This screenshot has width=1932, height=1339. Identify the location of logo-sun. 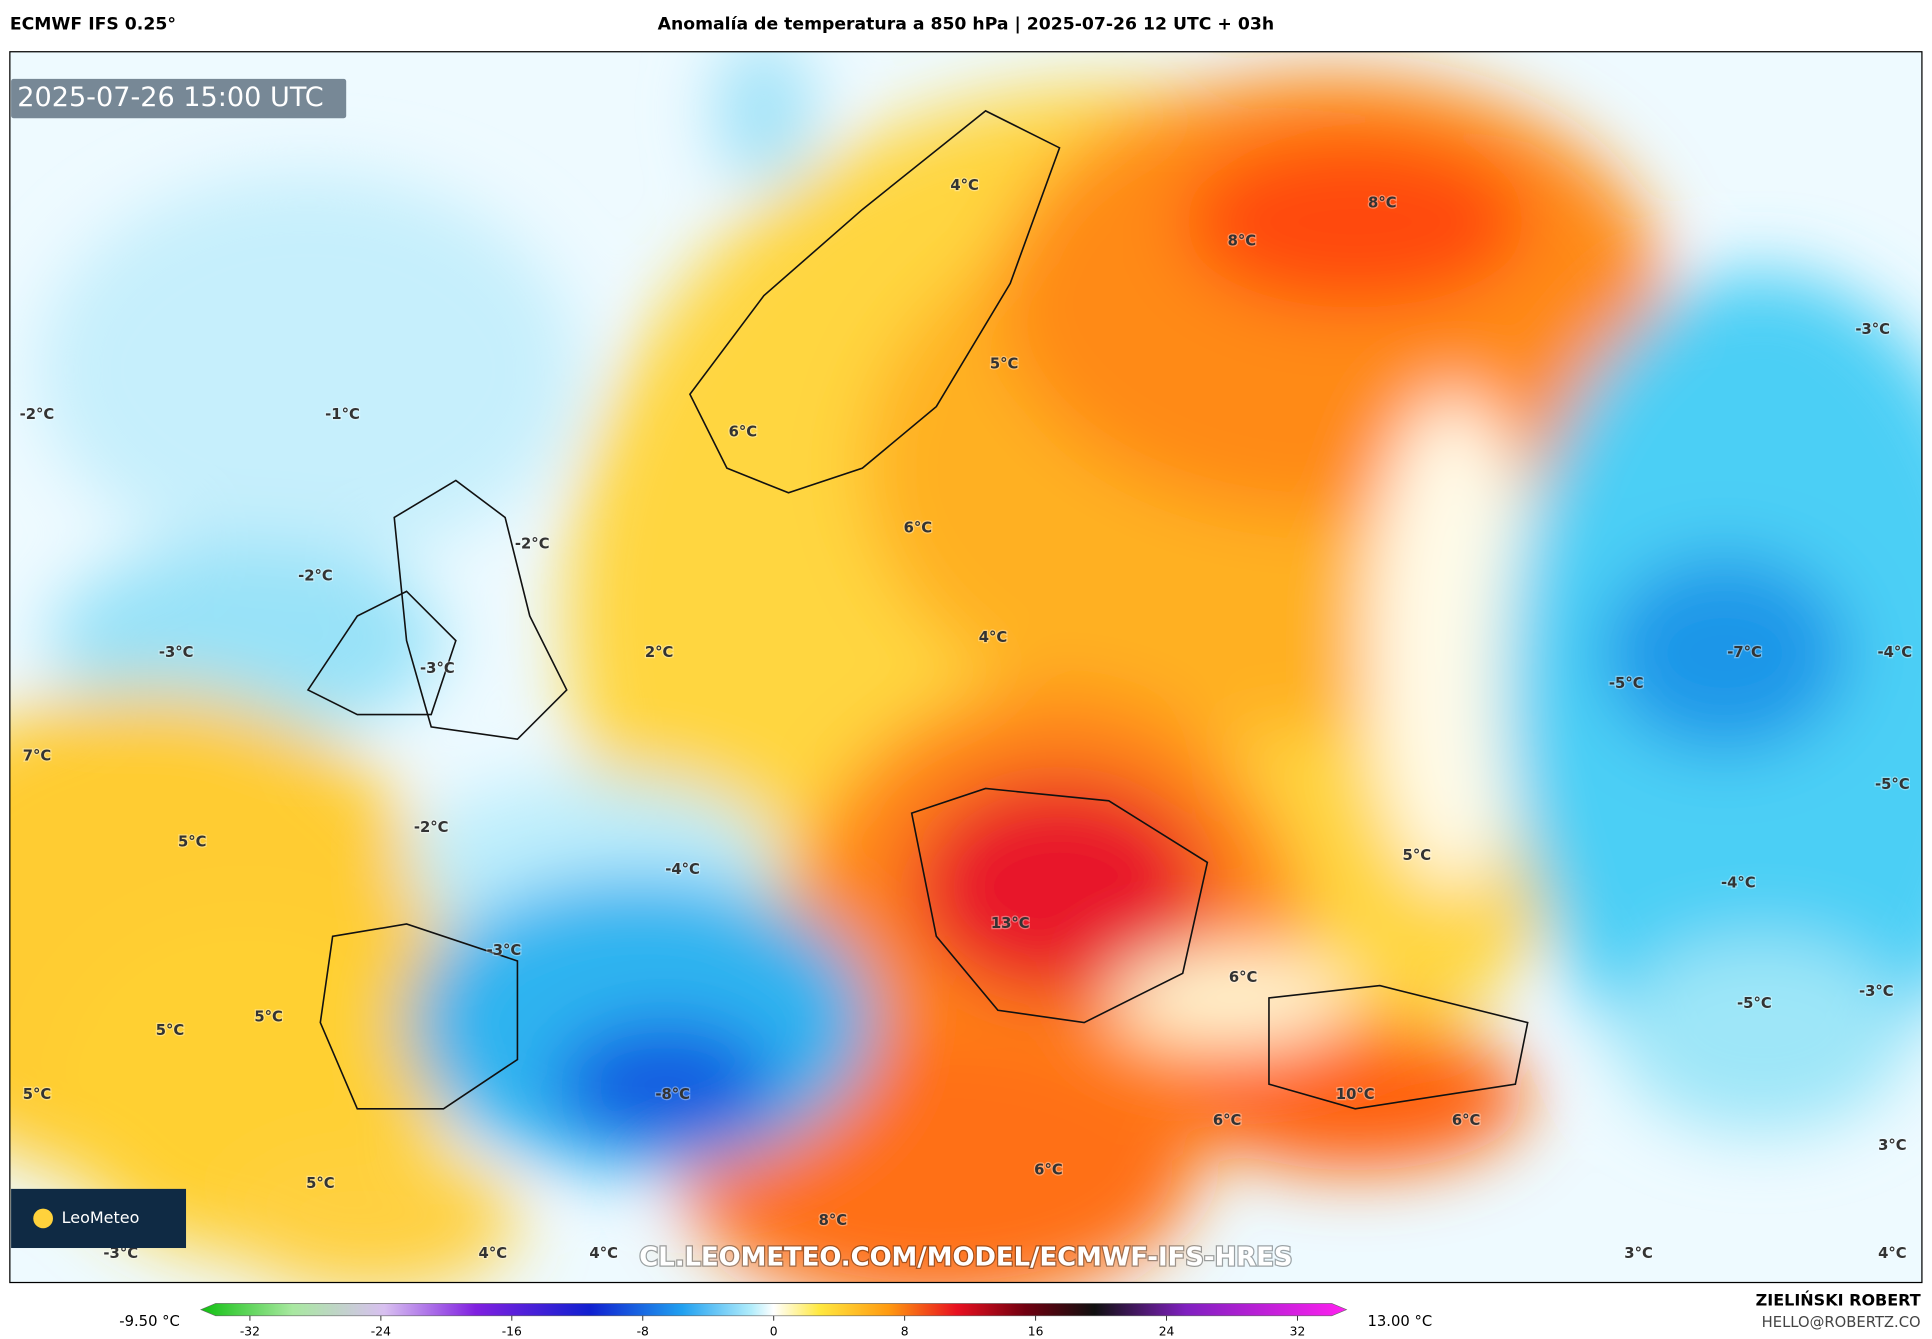
(43, 1218).